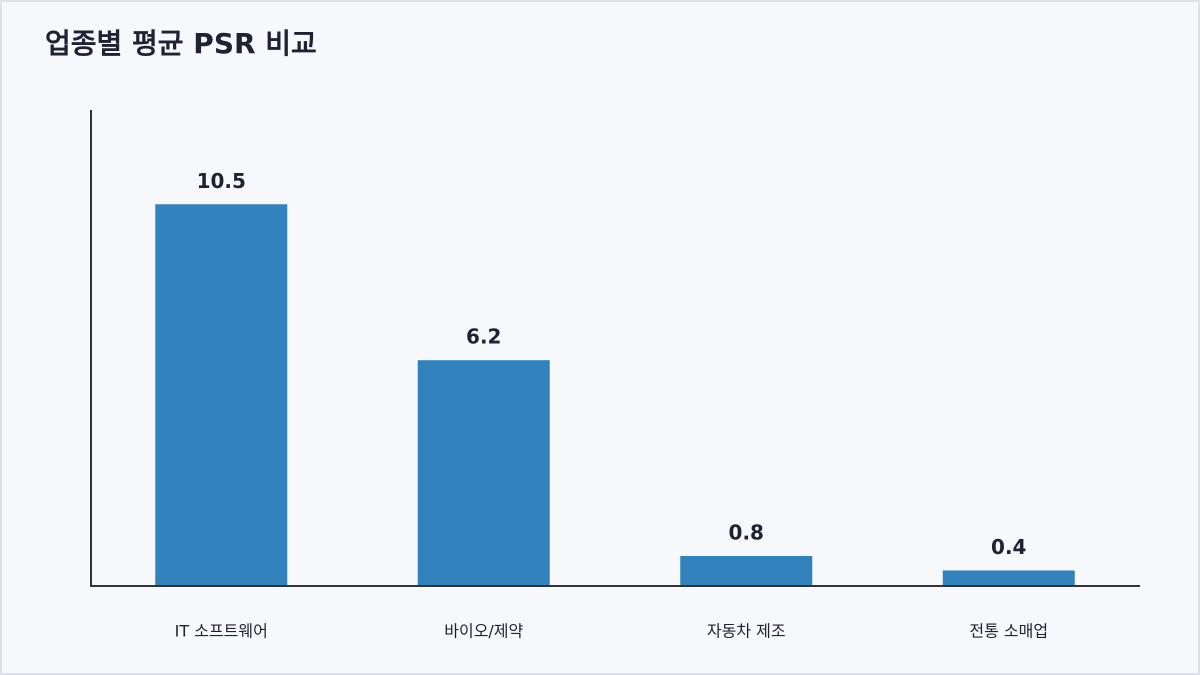  Describe the element at coordinates (483, 631) in the screenshot. I see `x-tick-label: 바이오/제약` at that location.